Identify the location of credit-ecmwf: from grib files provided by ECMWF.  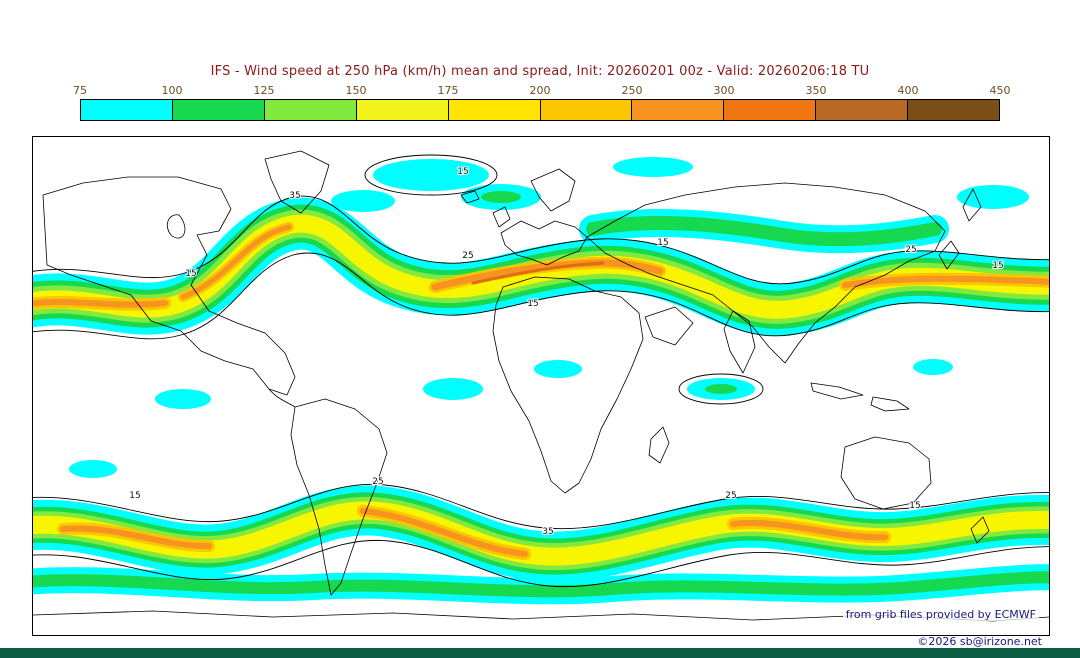
(940, 614).